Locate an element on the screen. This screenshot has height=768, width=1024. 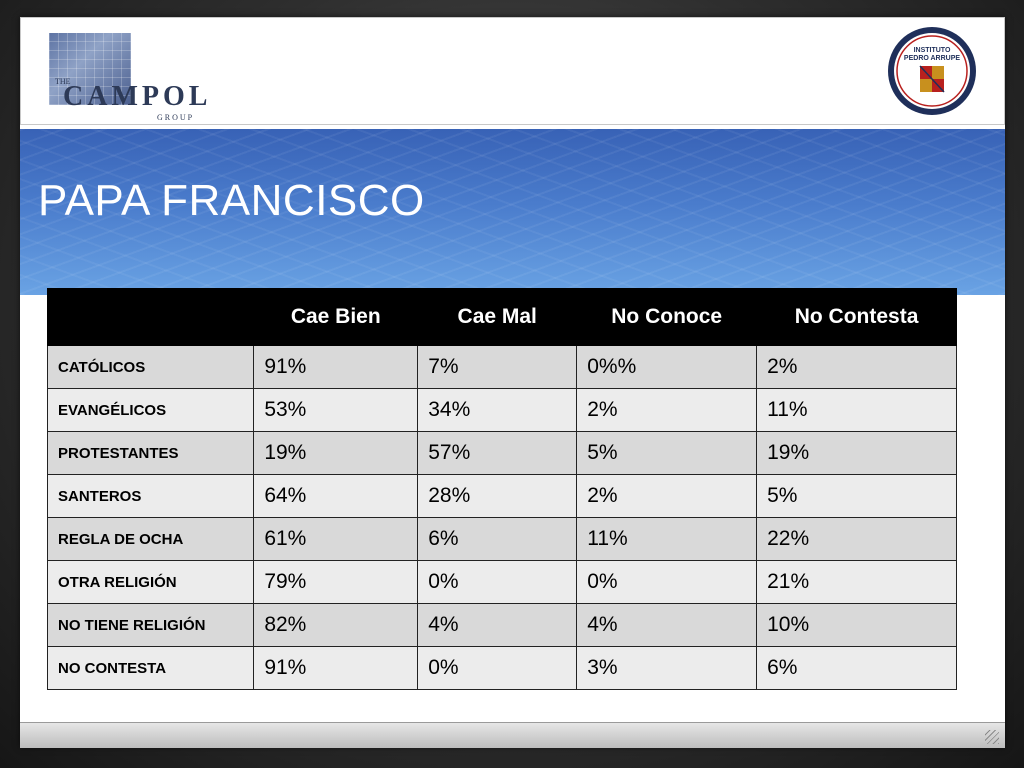
campol-logo-square is located at coordinates (90, 69).